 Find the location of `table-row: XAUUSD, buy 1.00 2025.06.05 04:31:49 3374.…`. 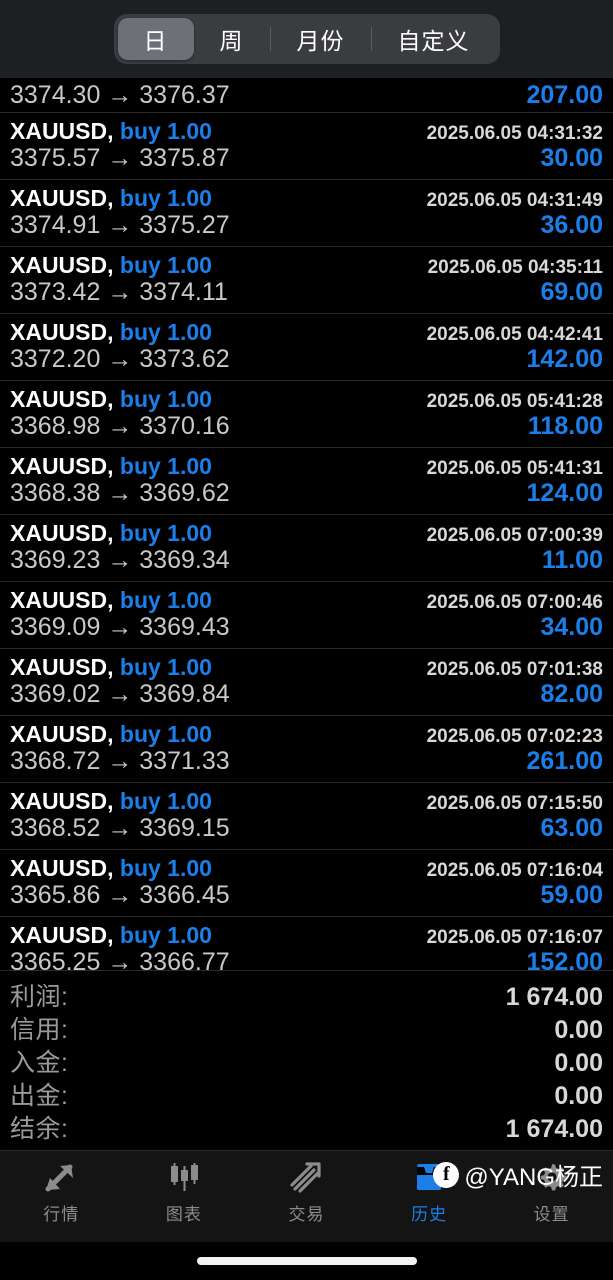

table-row: XAUUSD, buy 1.00 2025.06.05 04:31:49 3374.… is located at coordinates (306, 213).